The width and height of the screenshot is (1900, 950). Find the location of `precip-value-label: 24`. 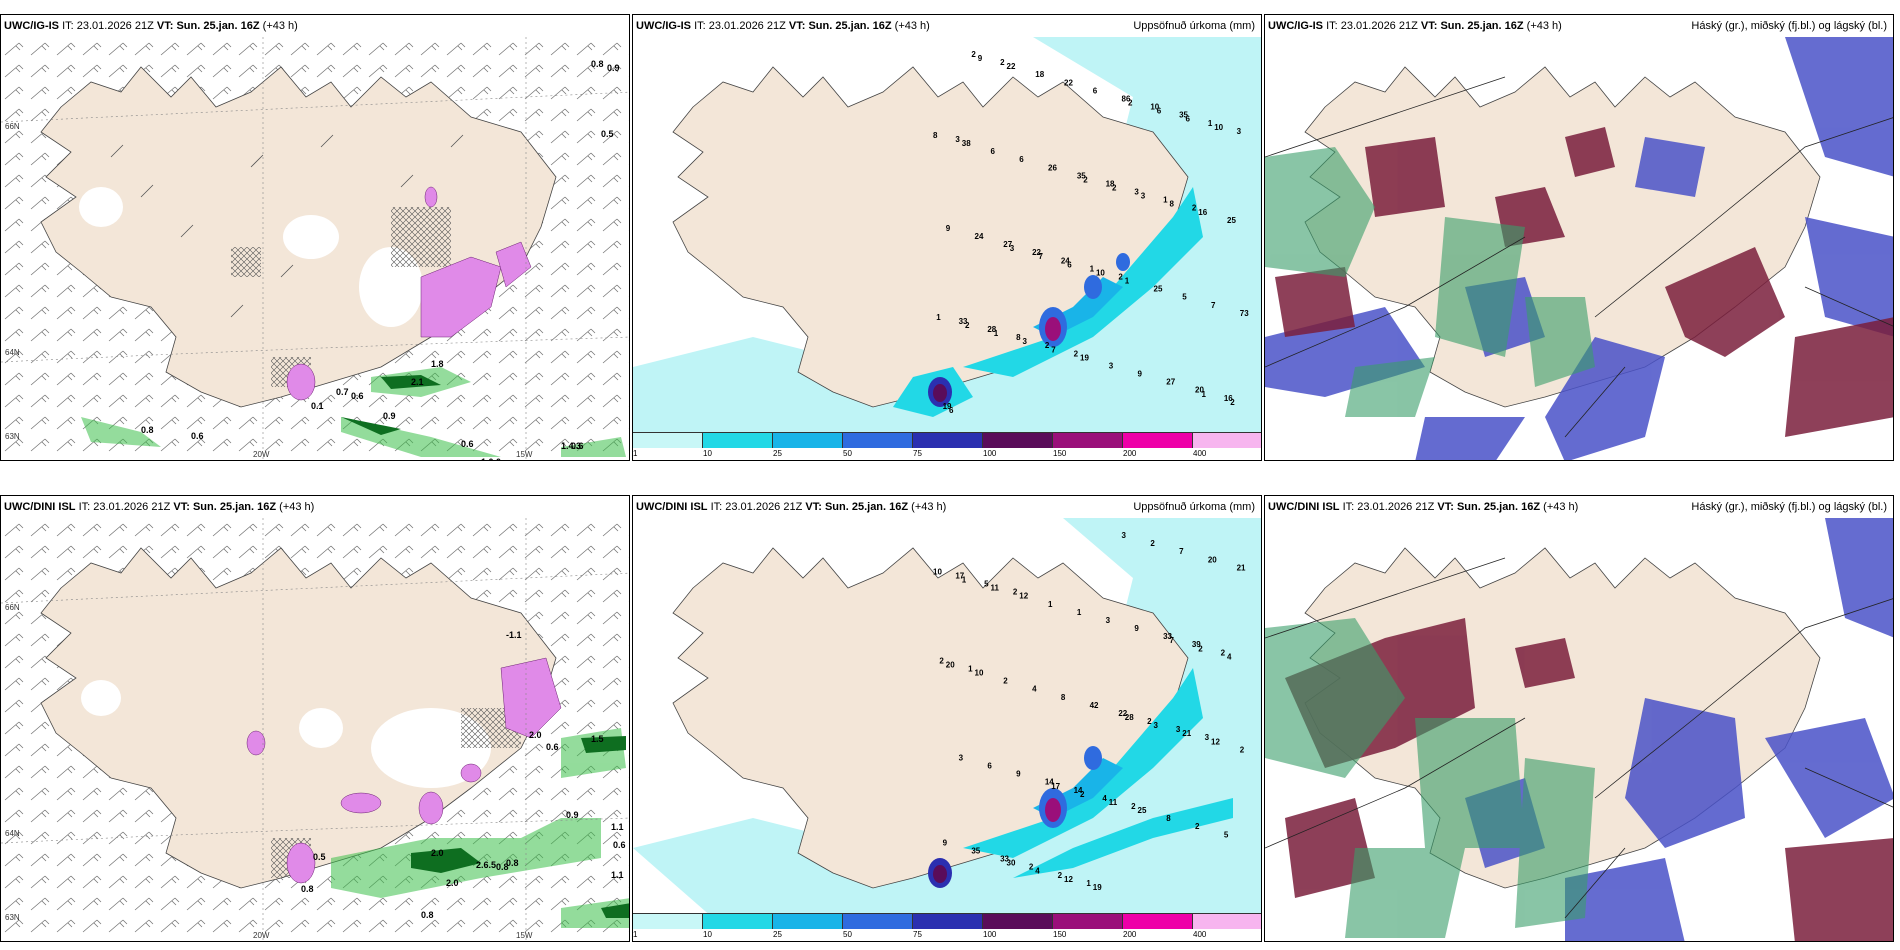

precip-value-label: 24 is located at coordinates (1065, 260).